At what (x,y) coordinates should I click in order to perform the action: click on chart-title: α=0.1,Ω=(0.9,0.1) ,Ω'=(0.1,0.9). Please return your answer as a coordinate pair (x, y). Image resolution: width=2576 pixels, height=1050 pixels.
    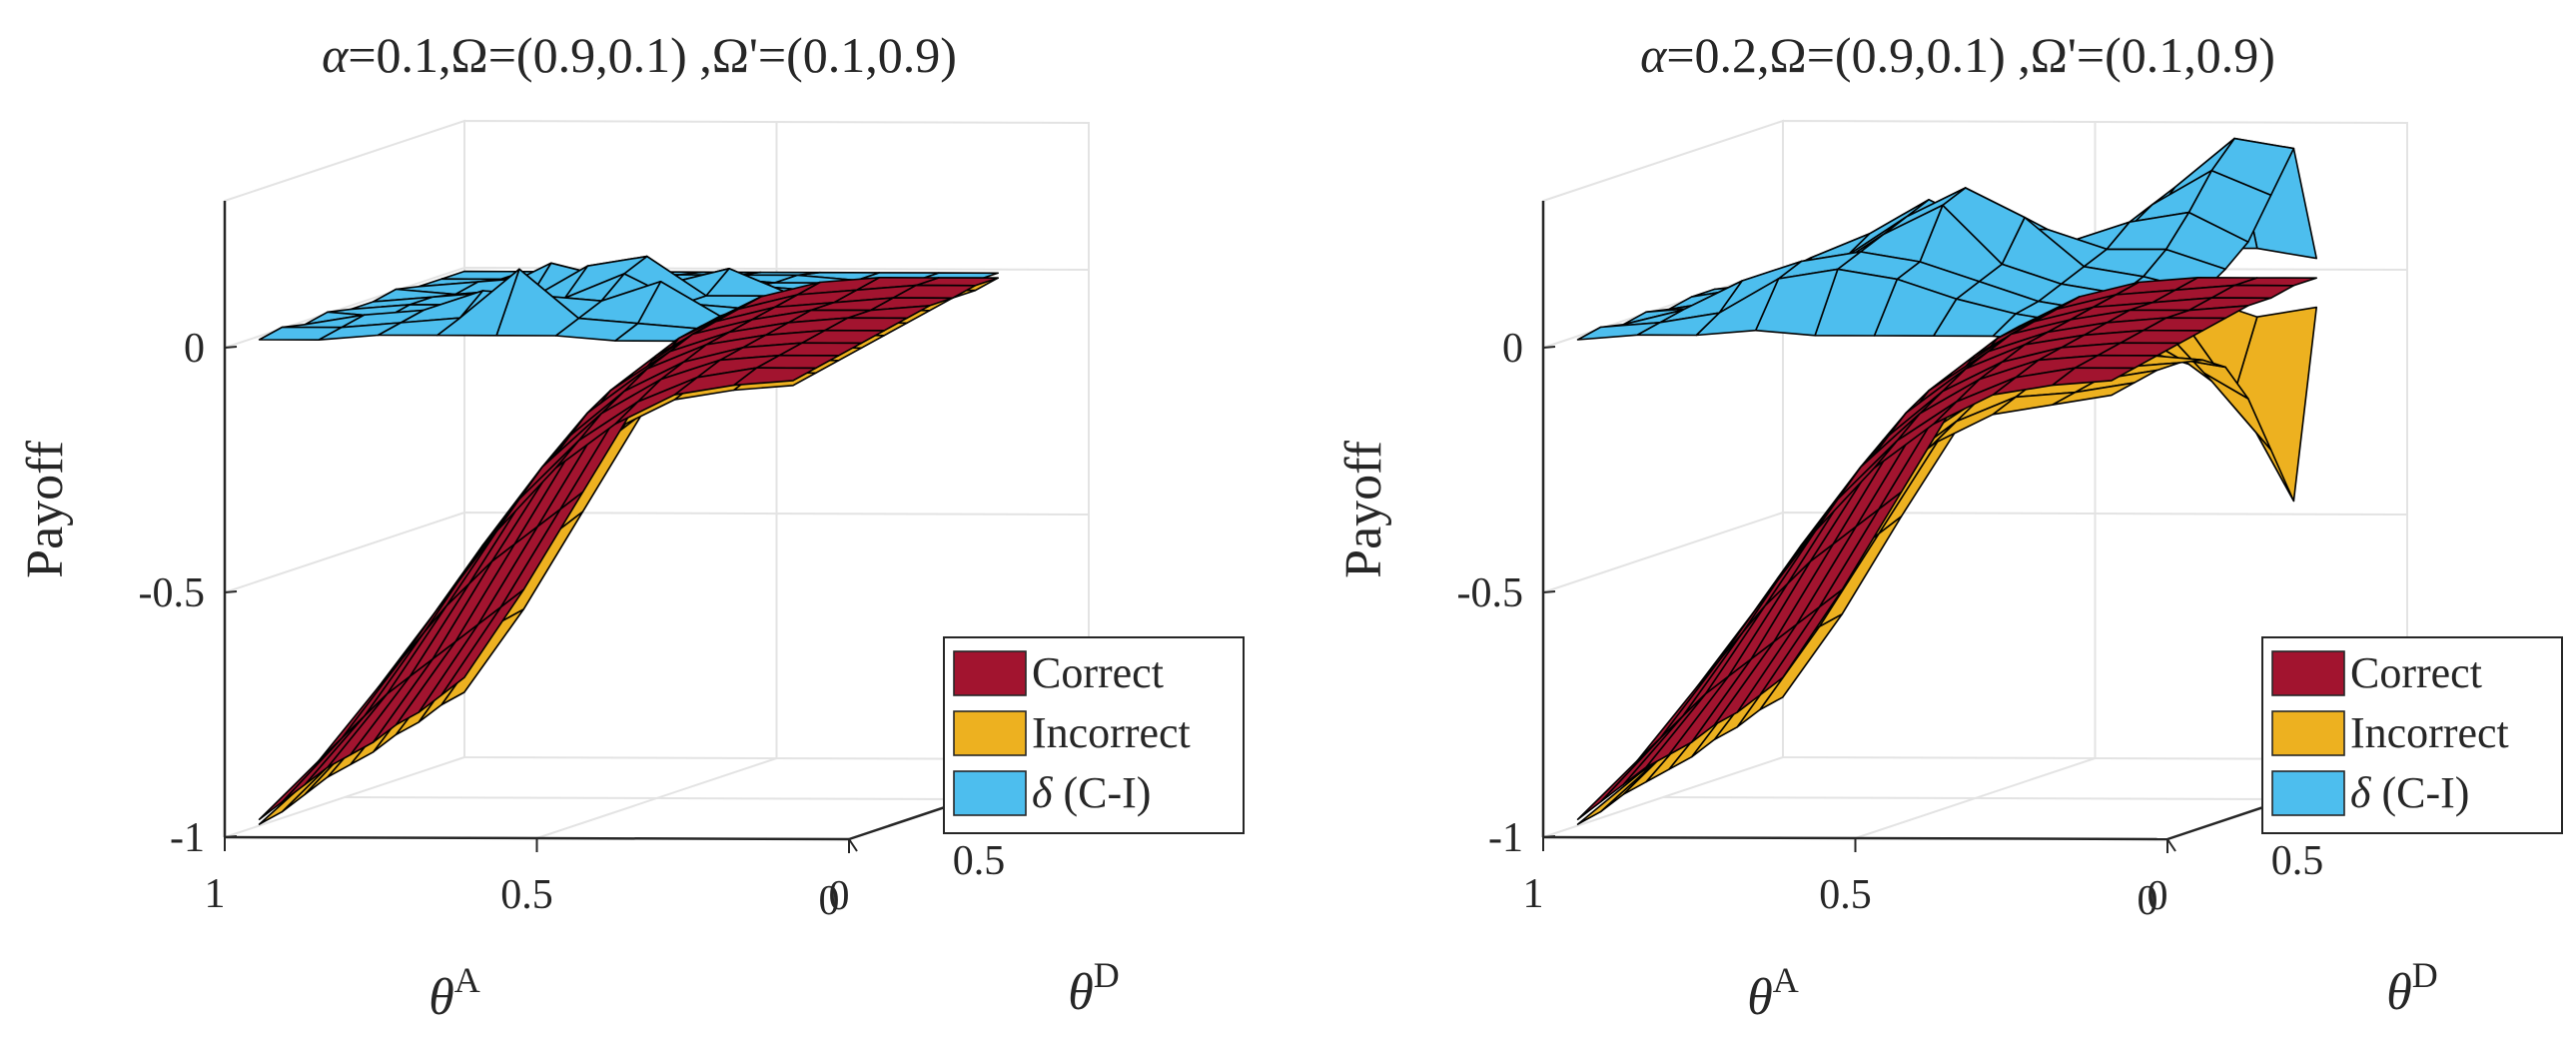
    Looking at the image, I should click on (640, 55).